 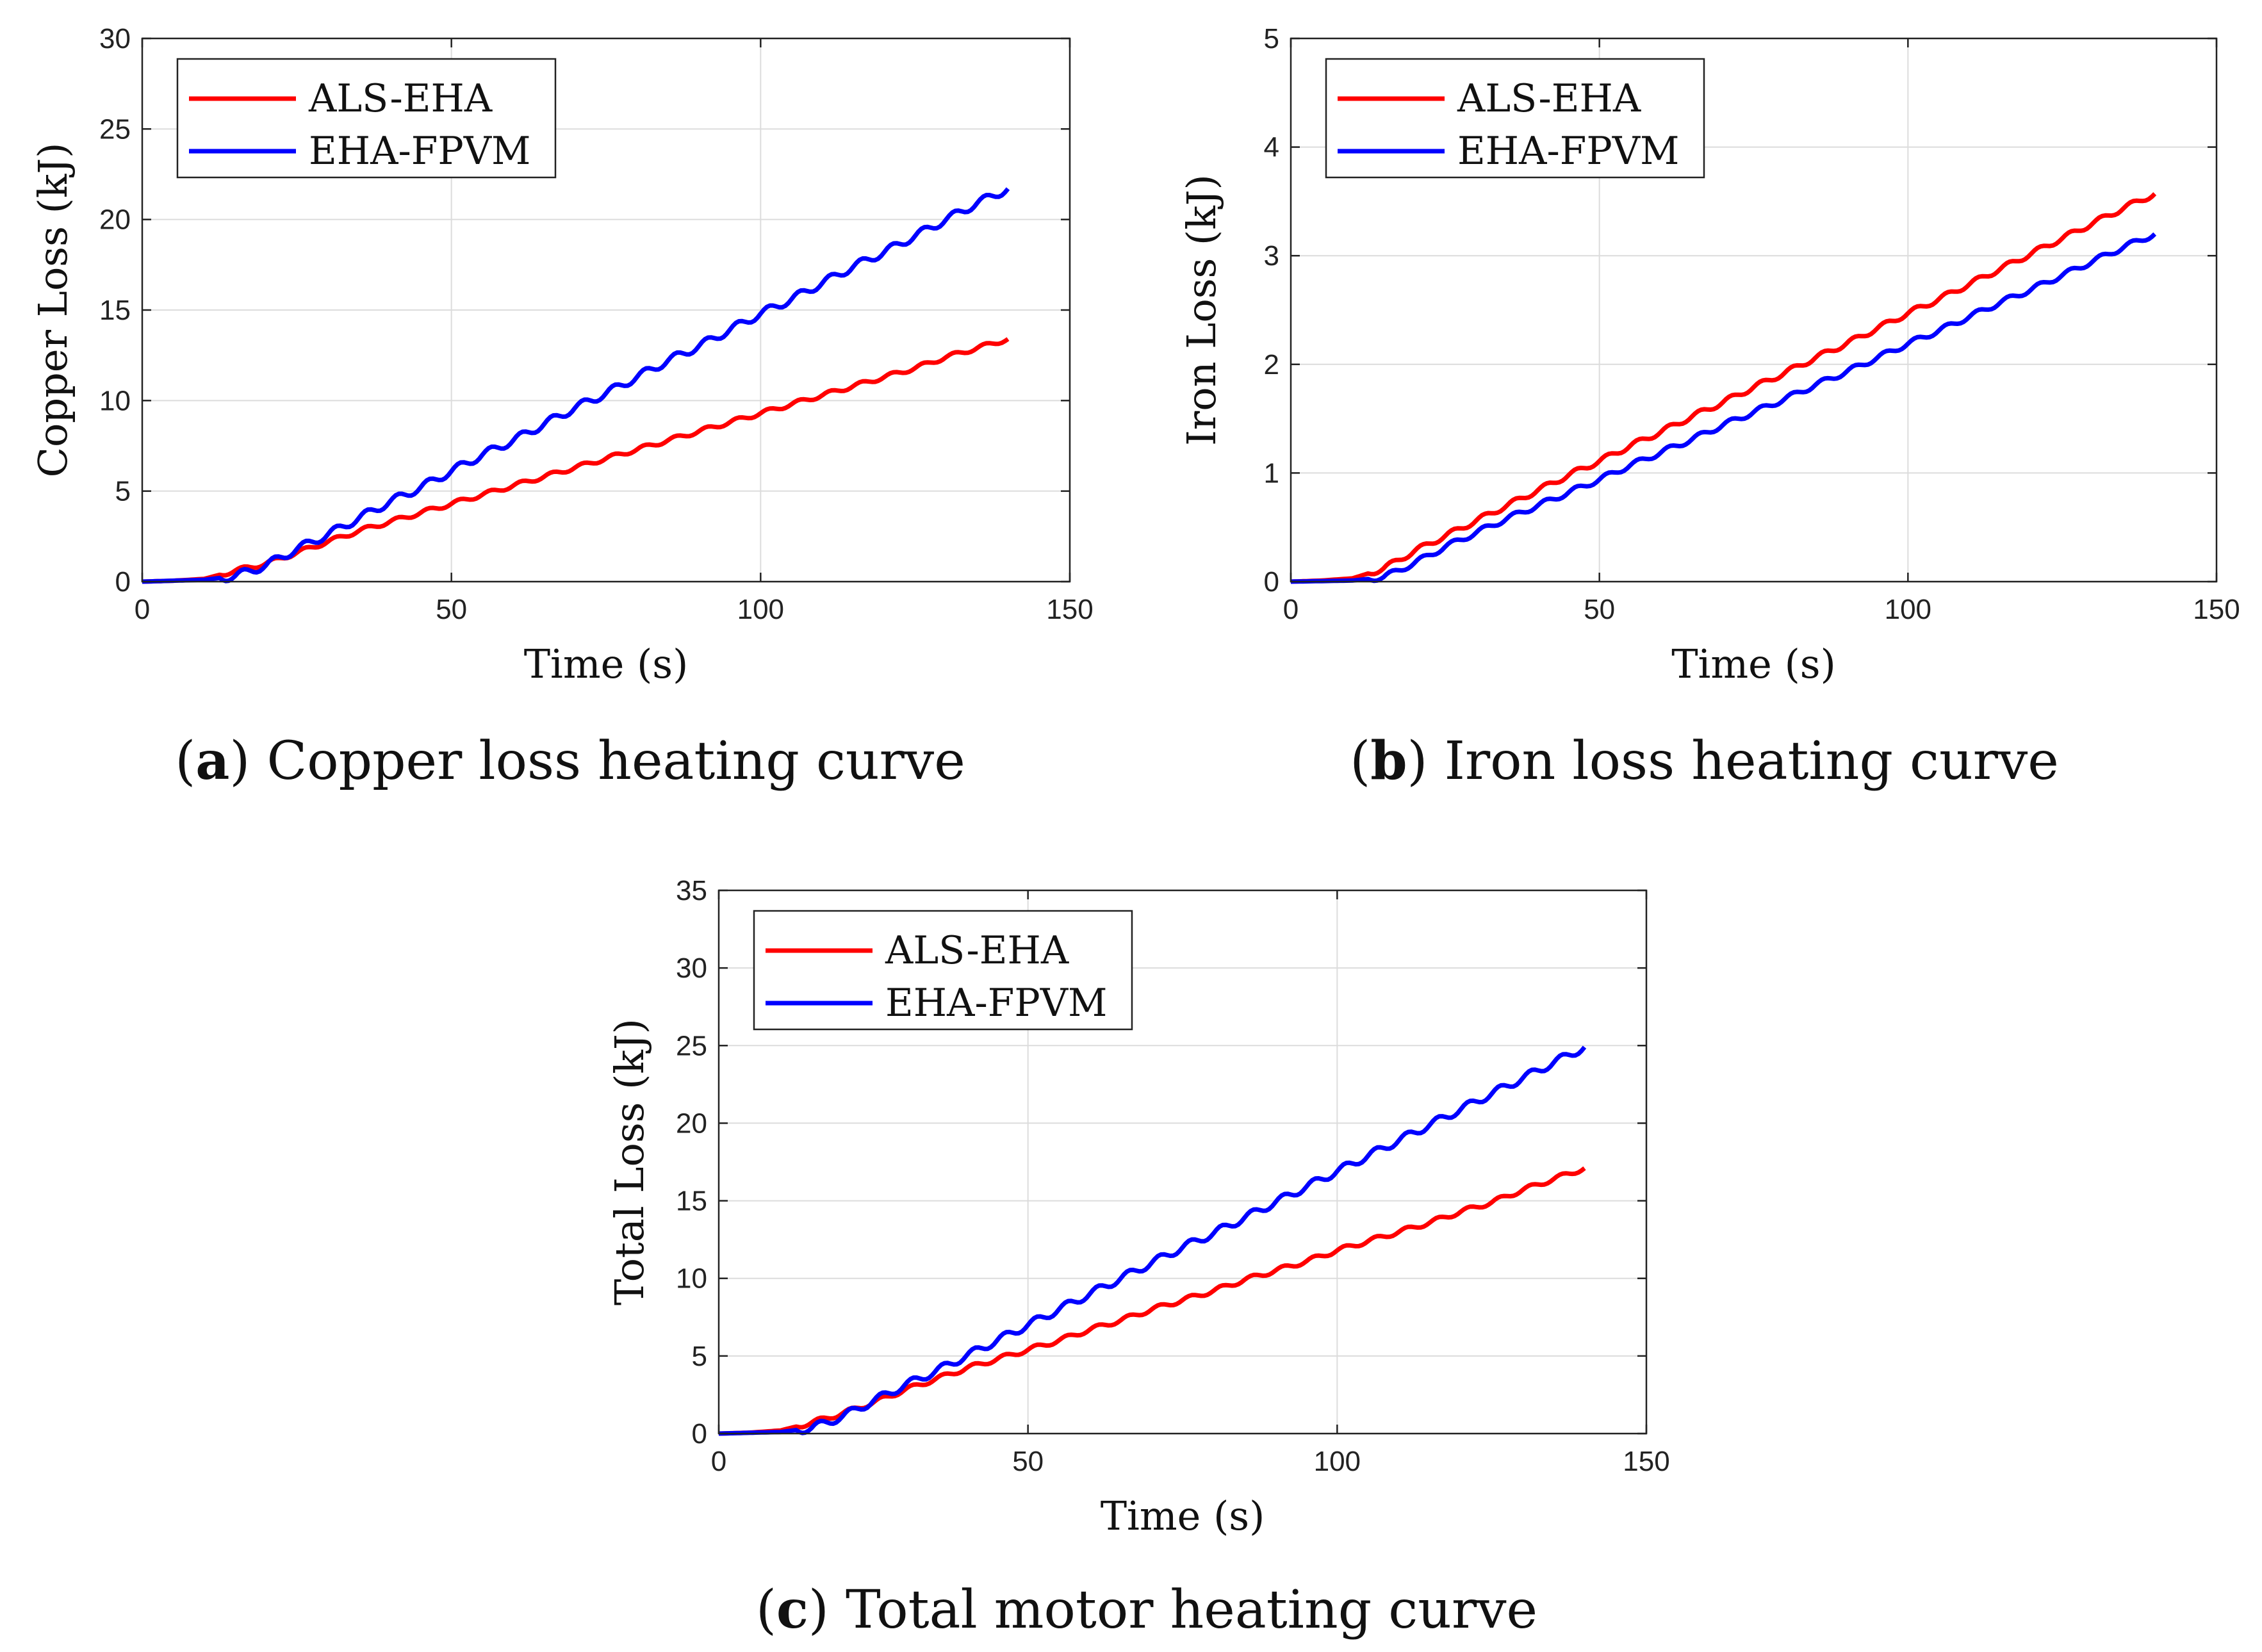 I want to click on caption-b: (b) Iron loss heating curve, so click(x=1705, y=761).